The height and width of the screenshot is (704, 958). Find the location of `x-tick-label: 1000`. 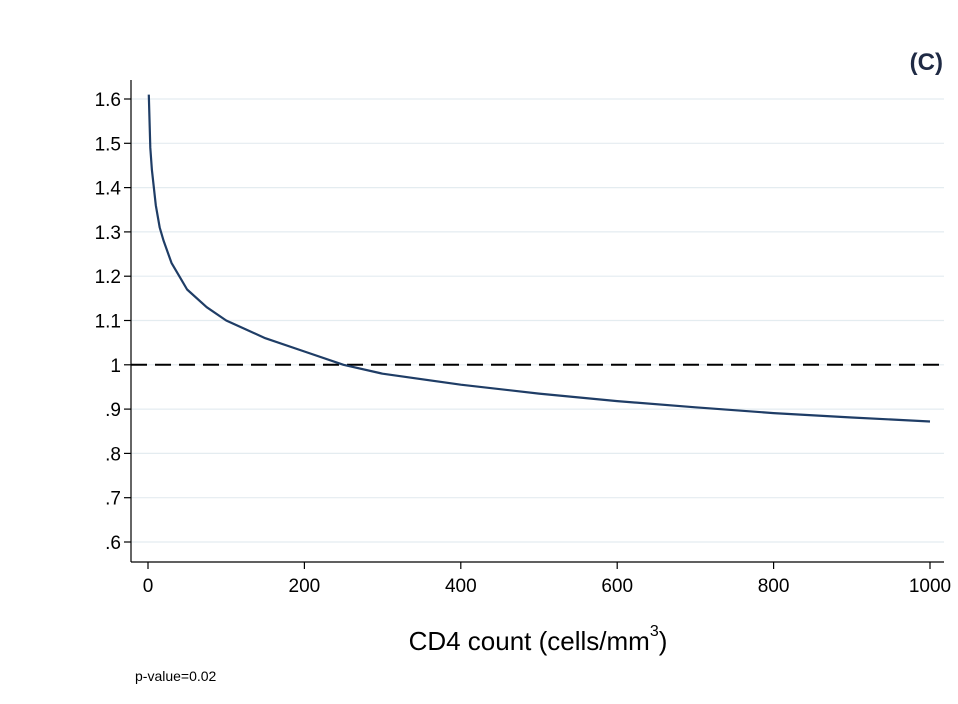

x-tick-label: 1000 is located at coordinates (930, 586).